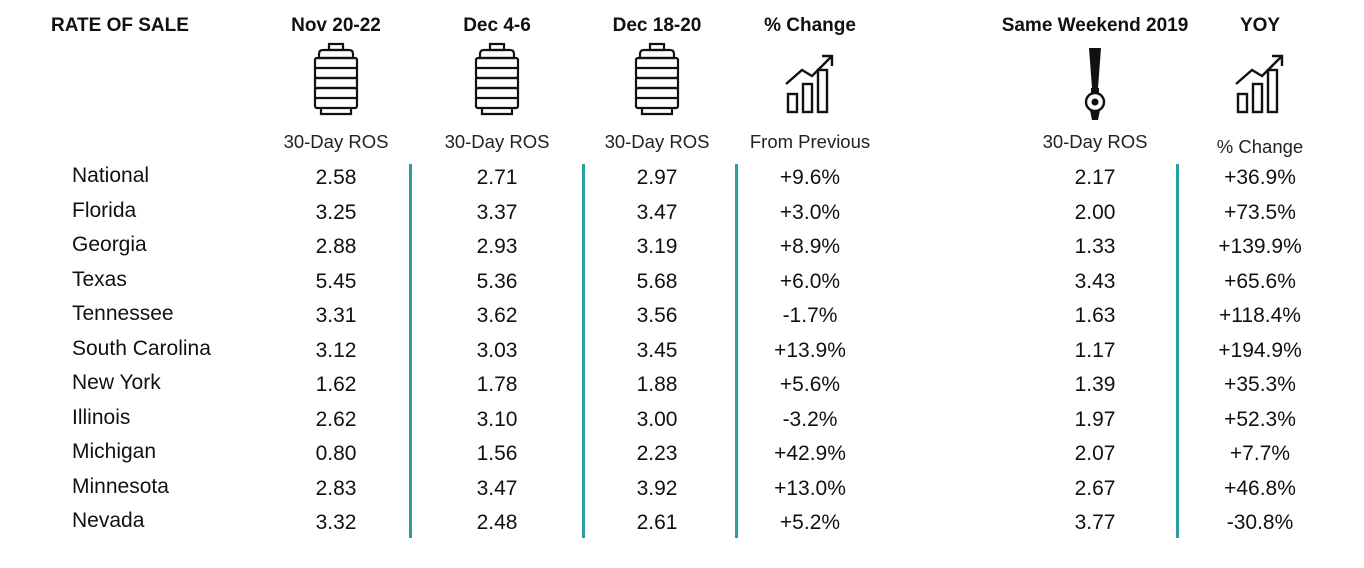 This screenshot has width=1364, height=568. Describe the element at coordinates (810, 177) in the screenshot. I see `table-cell: +9.6%` at that location.